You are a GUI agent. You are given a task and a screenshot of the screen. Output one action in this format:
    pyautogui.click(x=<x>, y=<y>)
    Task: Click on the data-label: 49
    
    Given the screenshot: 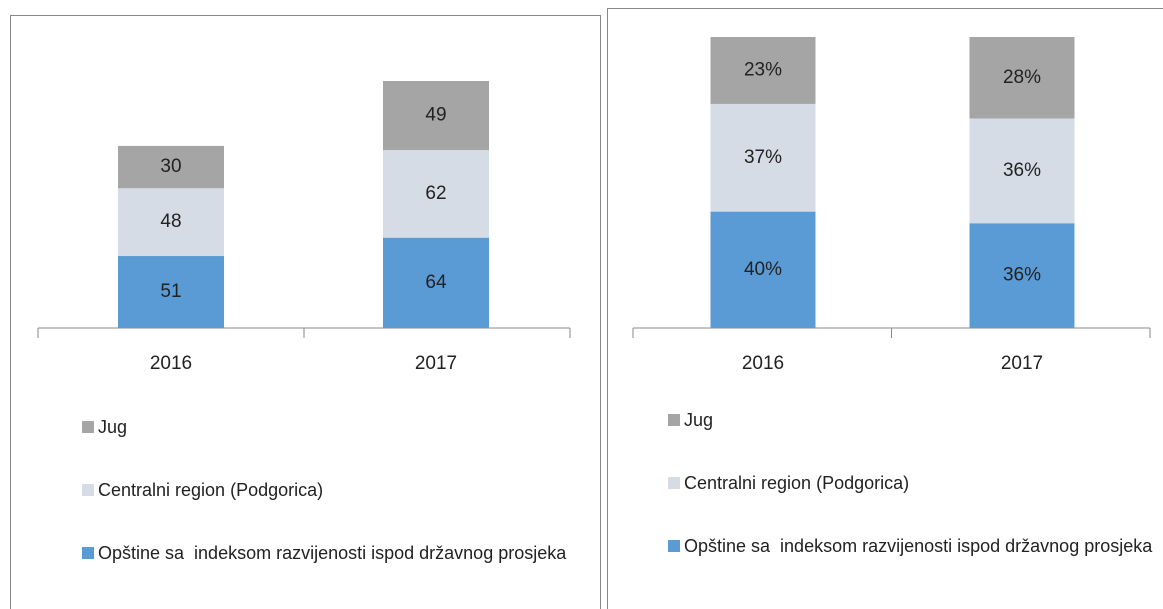 What is the action you would take?
    pyautogui.click(x=435, y=115)
    